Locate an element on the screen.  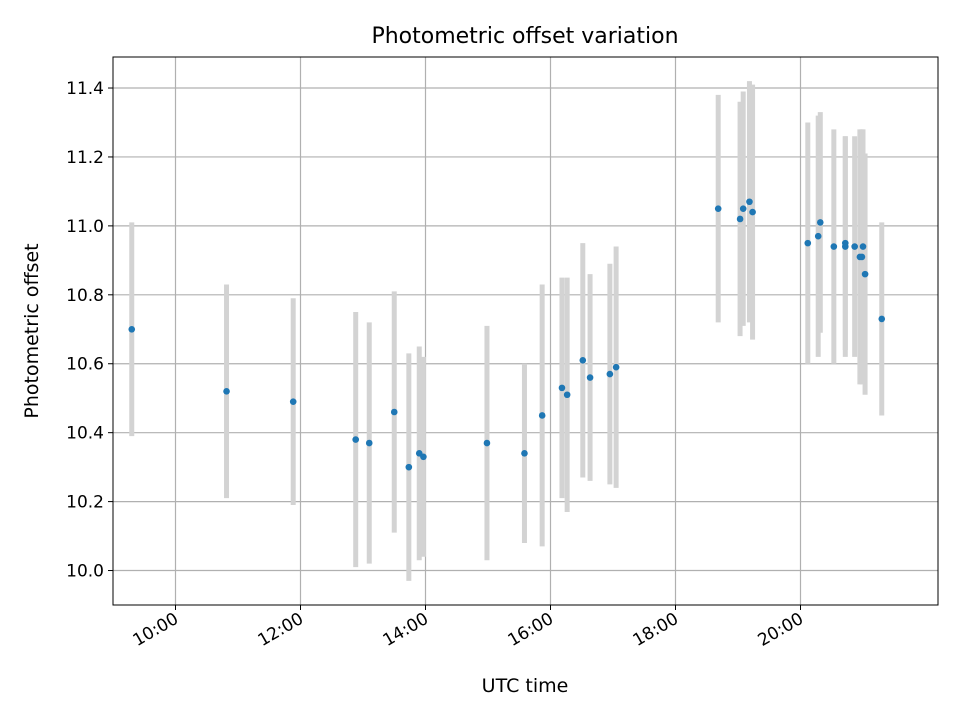
y-tick-label: 10.0 is located at coordinates (85, 572).